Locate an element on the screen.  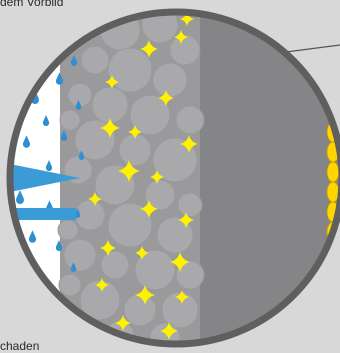
caption-top: dem Vorbild is located at coordinates (32, 4).